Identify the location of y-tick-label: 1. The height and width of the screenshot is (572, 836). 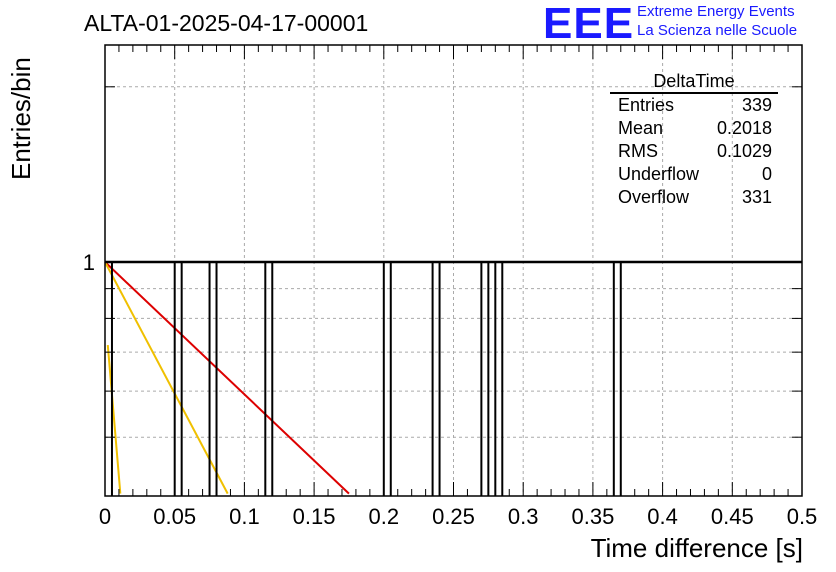
(89, 262).